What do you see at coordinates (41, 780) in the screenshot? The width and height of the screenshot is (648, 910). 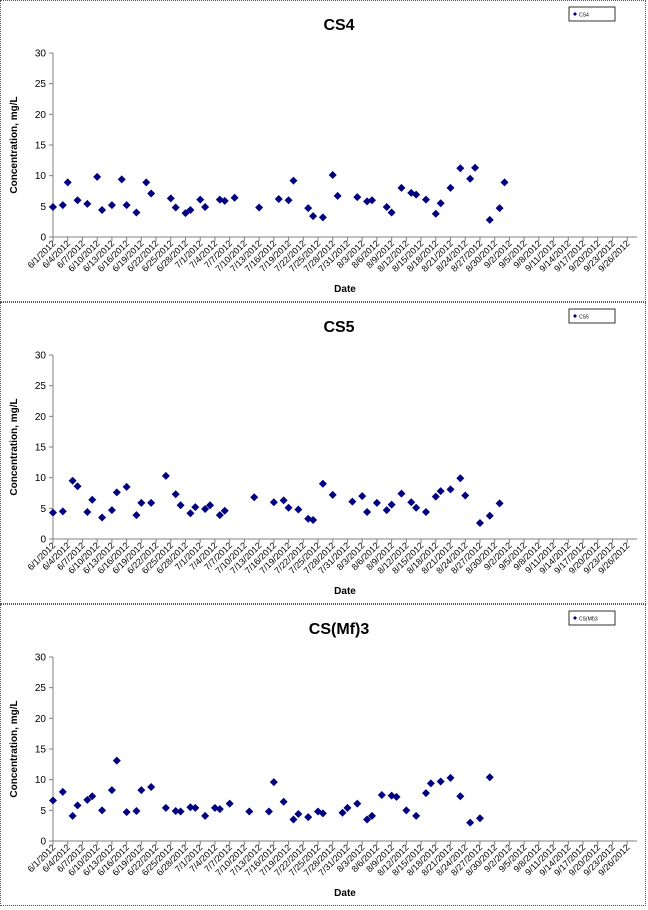 I see `y-tick-label: 10` at bounding box center [41, 780].